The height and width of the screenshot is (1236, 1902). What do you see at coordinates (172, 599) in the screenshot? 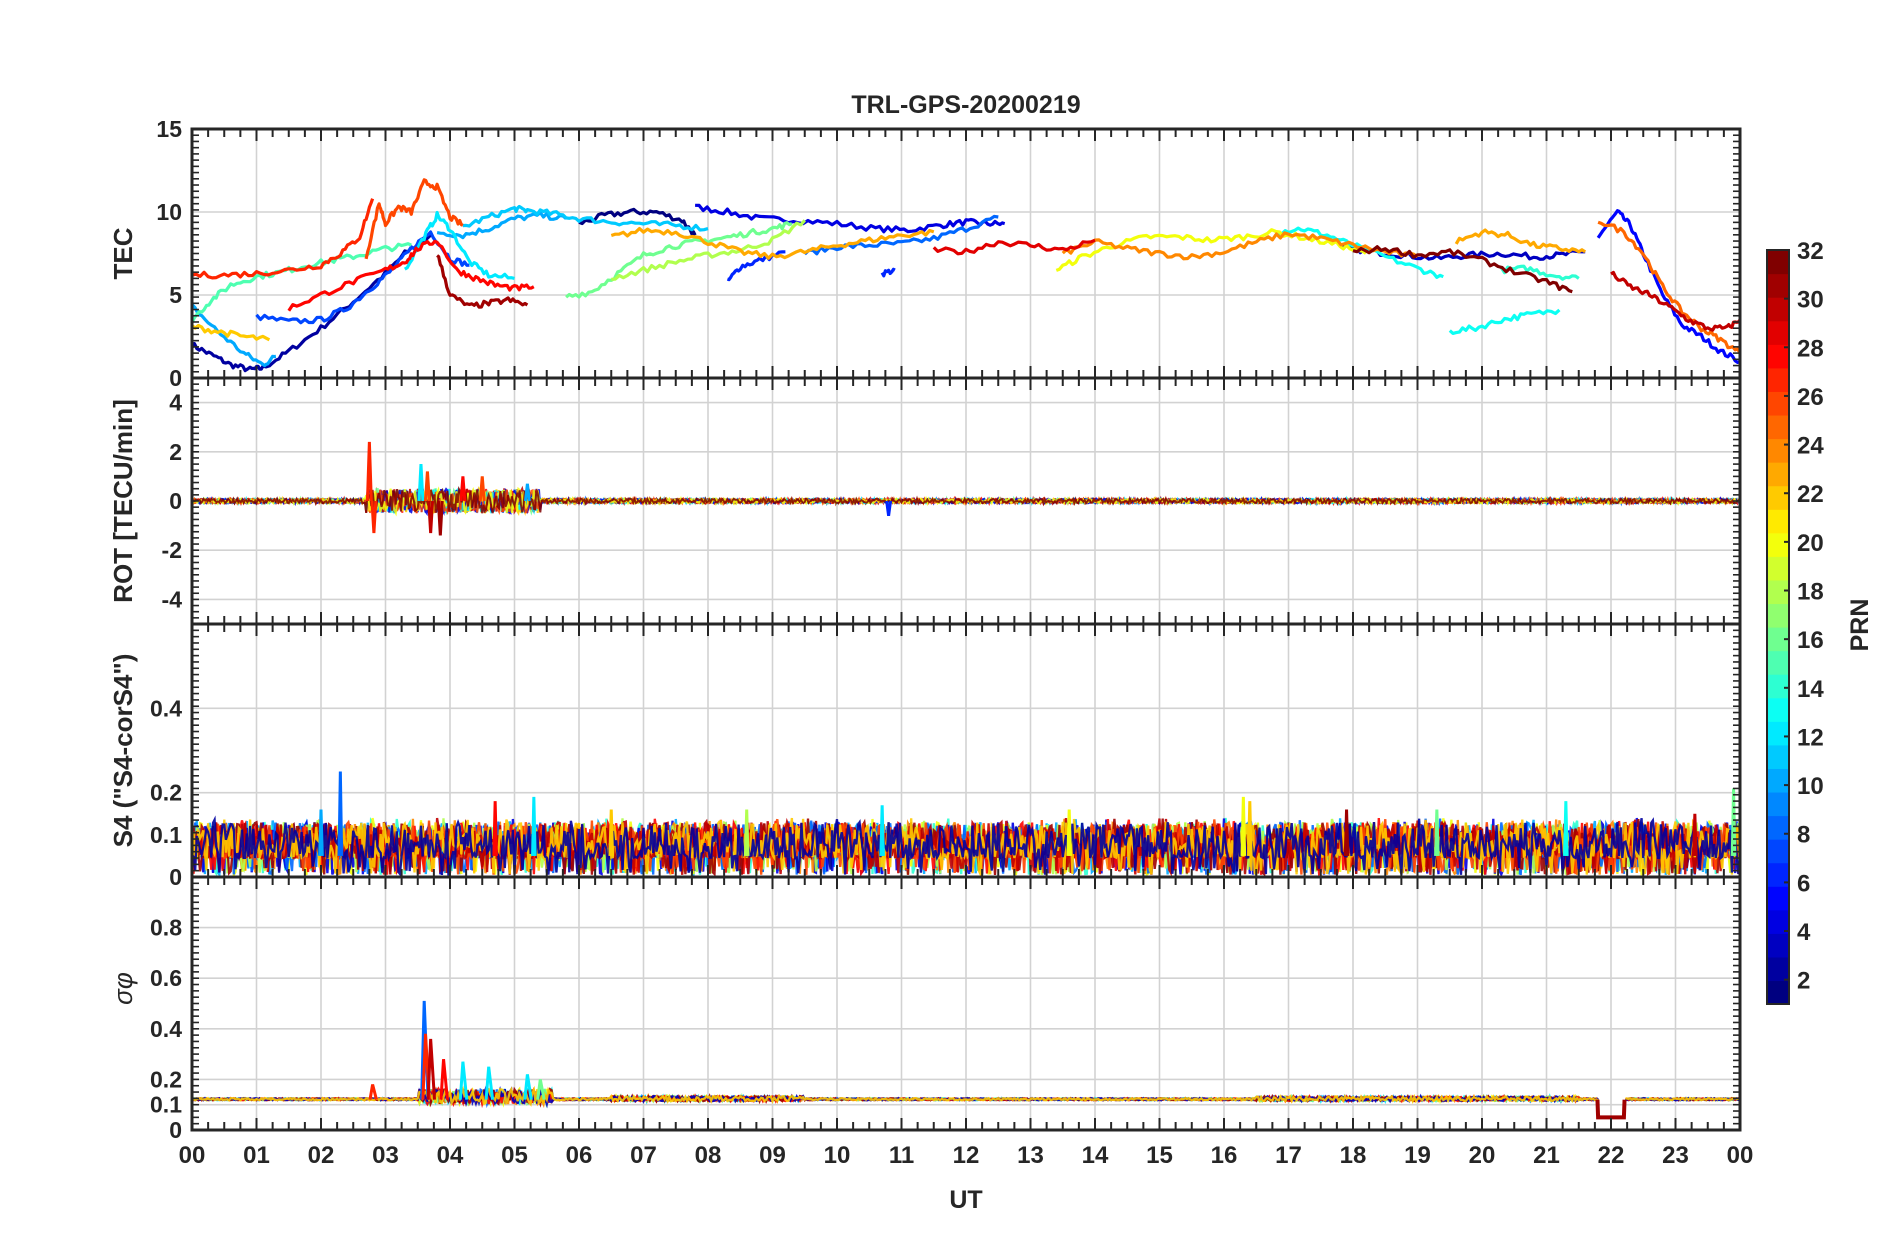
I see `y-tick-label: -4` at bounding box center [172, 599].